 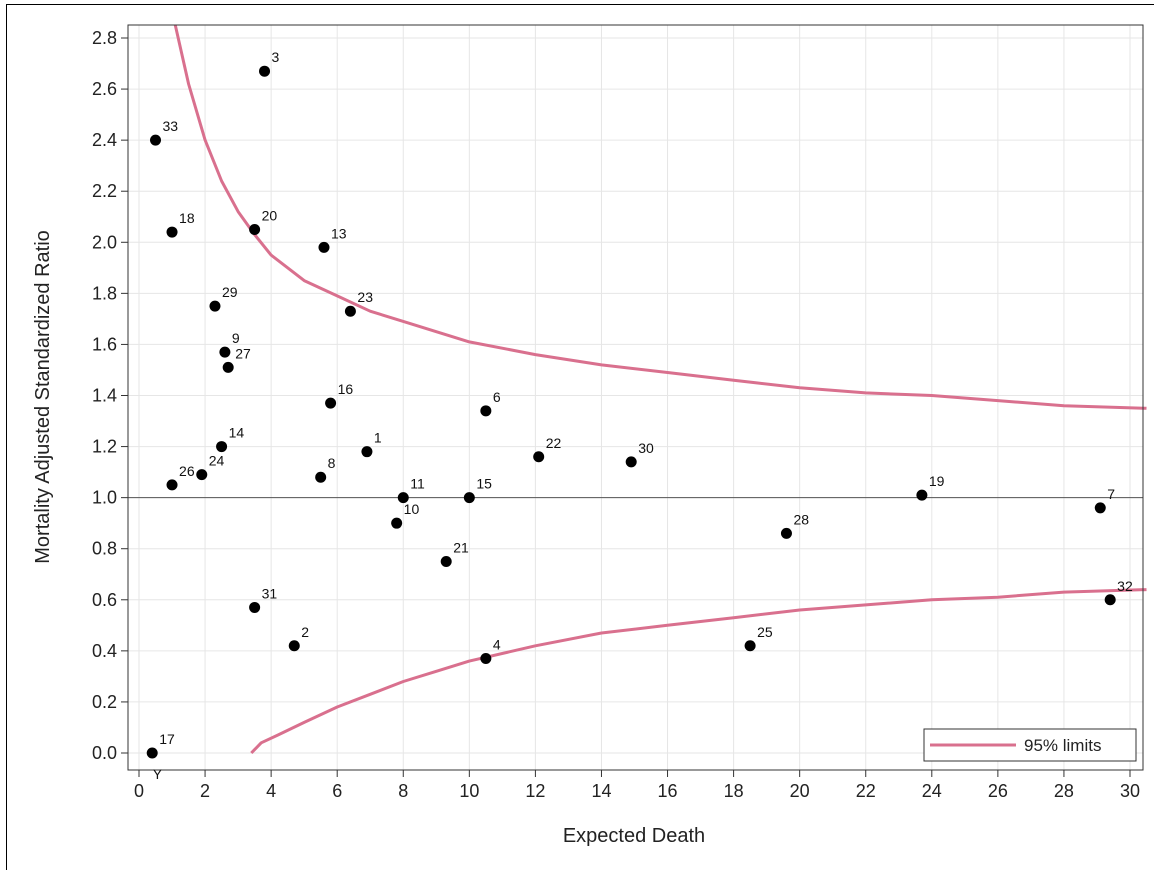 I want to click on point-label: 29, so click(x=230, y=292).